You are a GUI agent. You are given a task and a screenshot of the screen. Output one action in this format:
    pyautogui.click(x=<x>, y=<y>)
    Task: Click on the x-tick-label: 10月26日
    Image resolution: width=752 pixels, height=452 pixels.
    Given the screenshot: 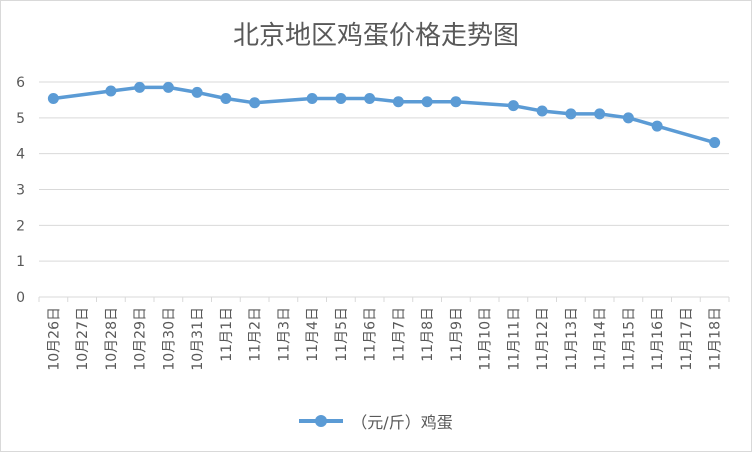 What is the action you would take?
    pyautogui.click(x=54, y=339)
    